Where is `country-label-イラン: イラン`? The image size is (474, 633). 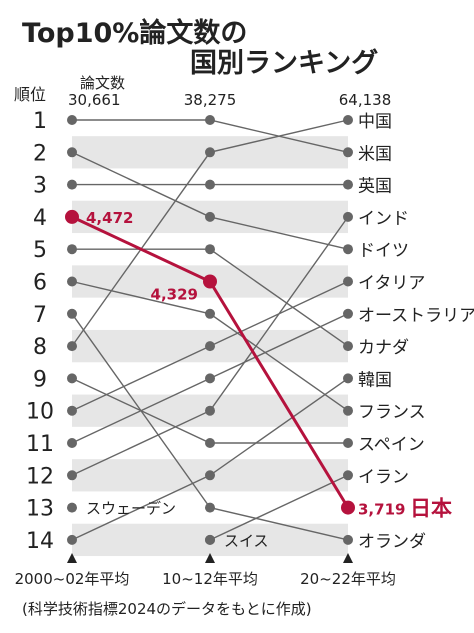
country-label-イラン: イラン is located at coordinates (383, 477).